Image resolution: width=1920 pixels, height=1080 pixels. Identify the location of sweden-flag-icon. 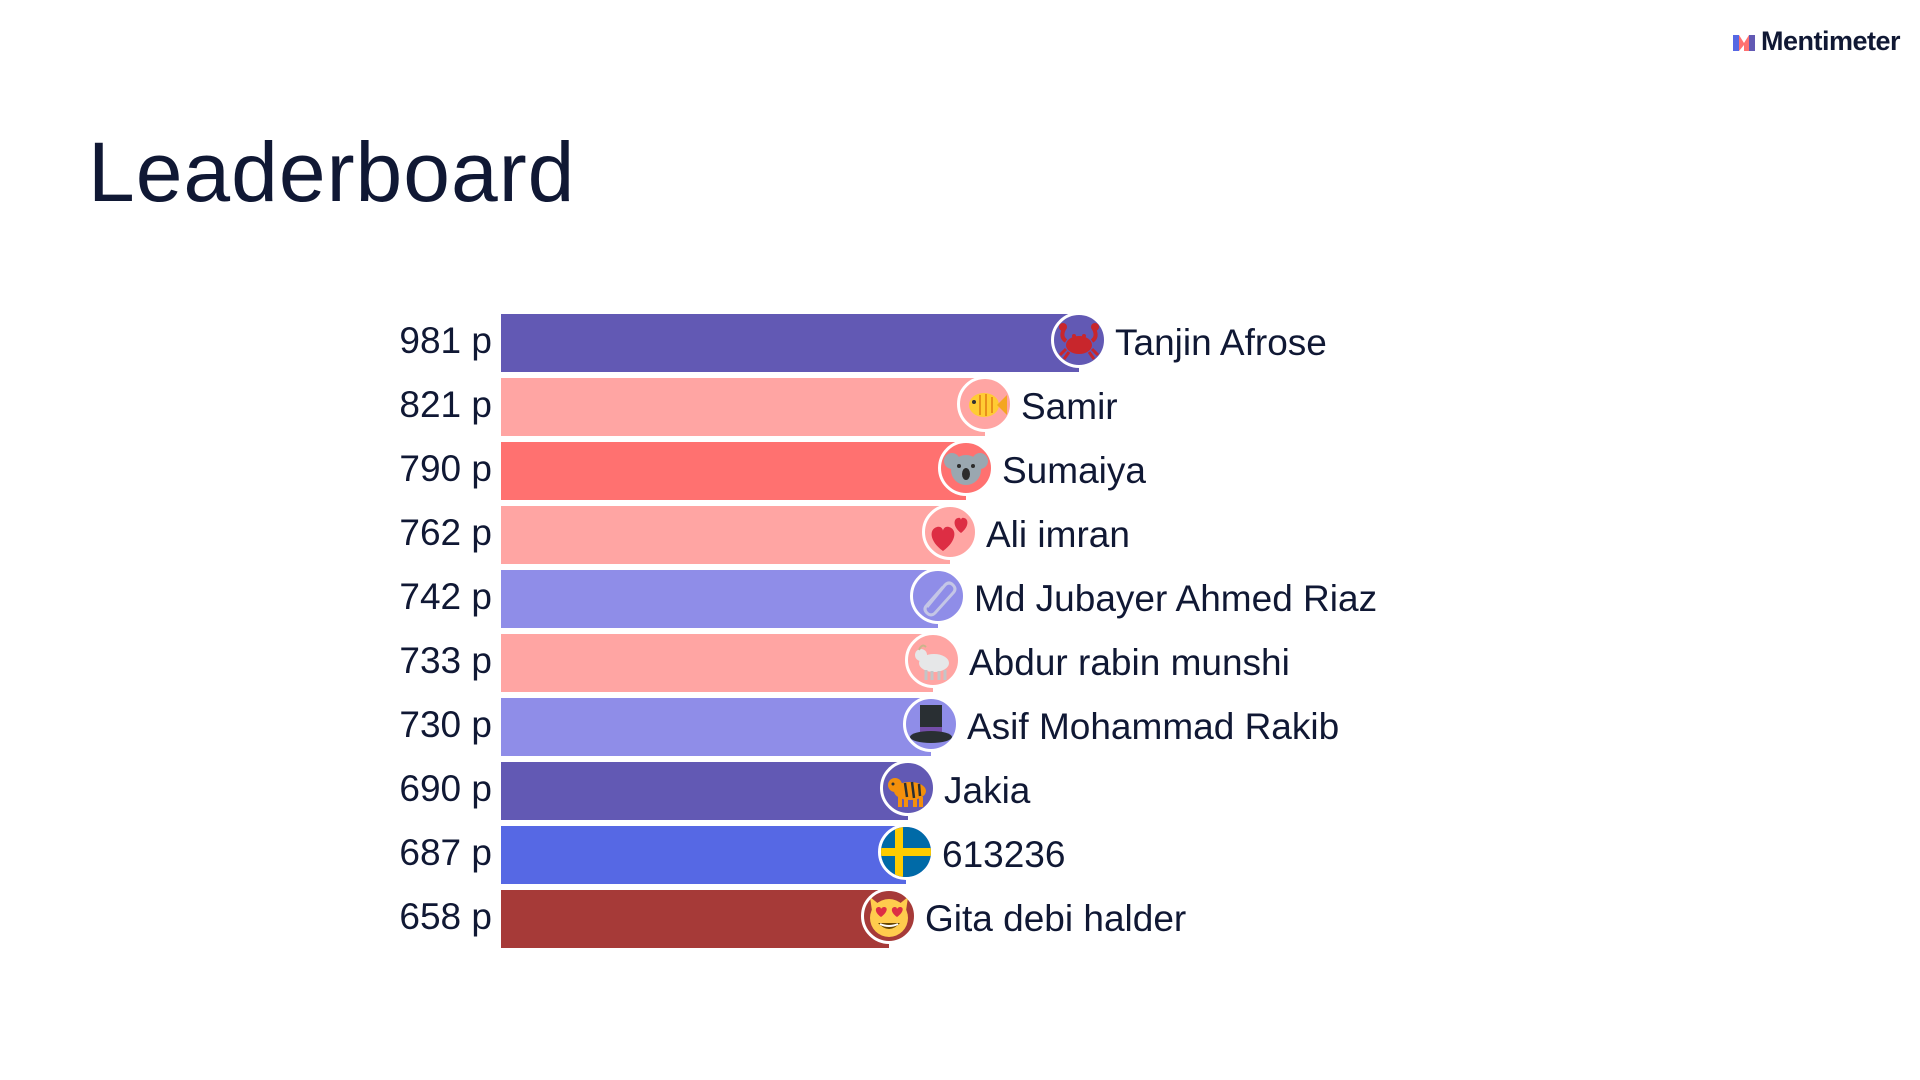
(906, 852).